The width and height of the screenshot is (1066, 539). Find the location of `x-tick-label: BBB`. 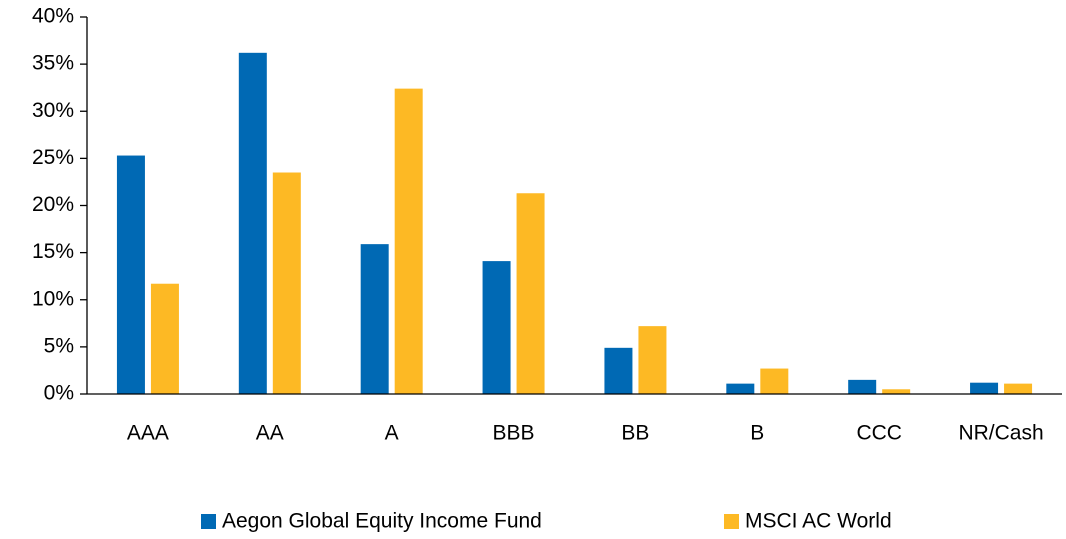

x-tick-label: BBB is located at coordinates (514, 433).